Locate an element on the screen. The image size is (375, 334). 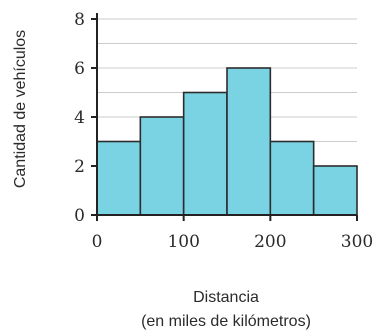
y-tick-label-8: 8 is located at coordinates (79, 20).